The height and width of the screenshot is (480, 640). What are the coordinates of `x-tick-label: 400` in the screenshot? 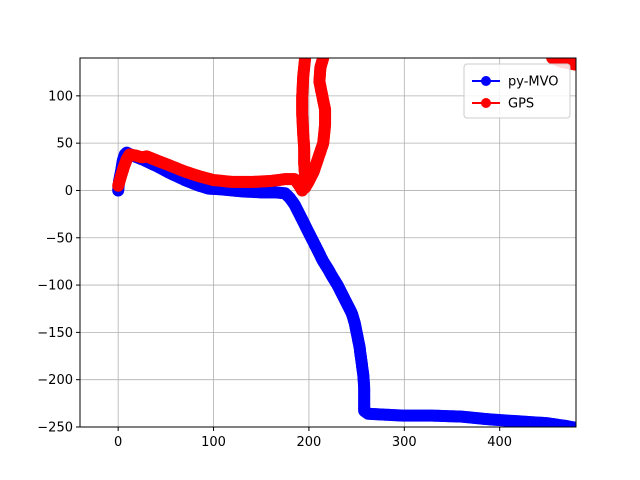 It's located at (499, 442).